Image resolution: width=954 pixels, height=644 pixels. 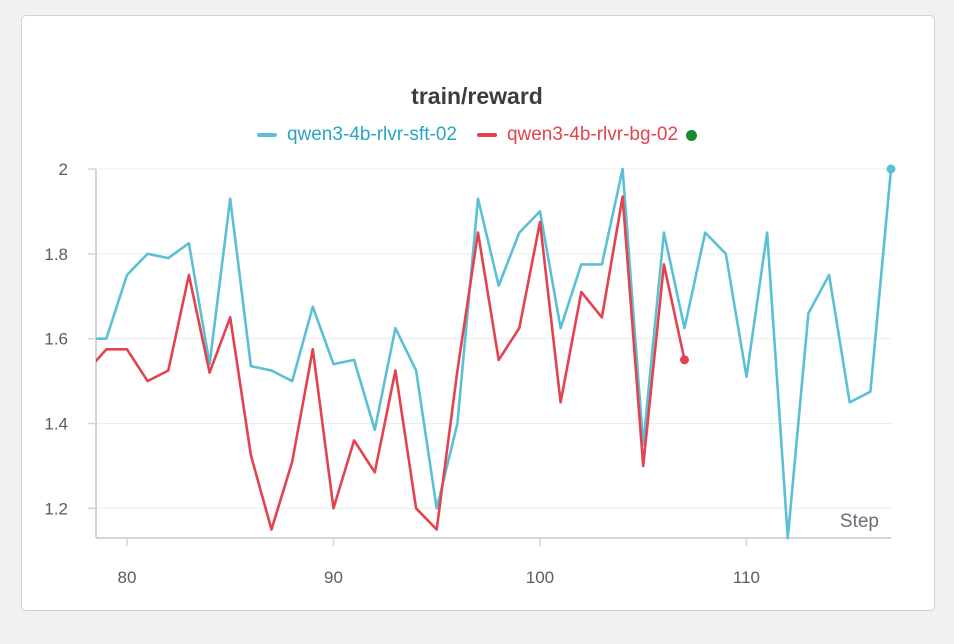 What do you see at coordinates (56, 423) in the screenshot?
I see `y-tick-label: 1.4` at bounding box center [56, 423].